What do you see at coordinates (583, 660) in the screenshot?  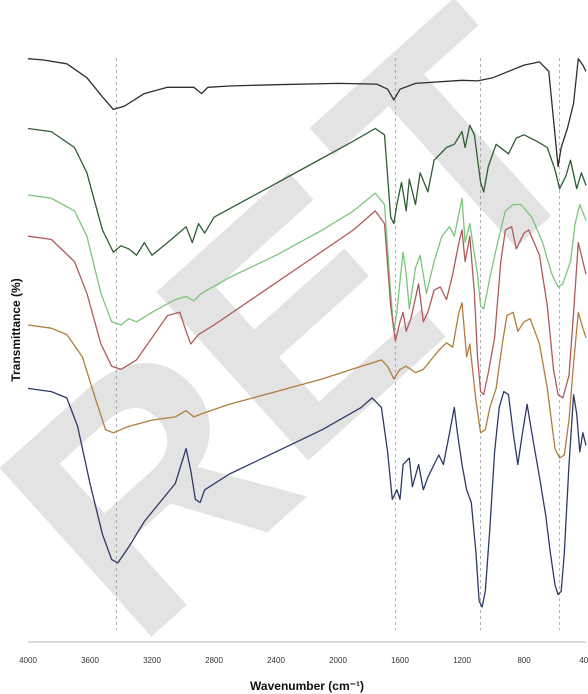 I see `x-tick-label: 400` at bounding box center [583, 660].